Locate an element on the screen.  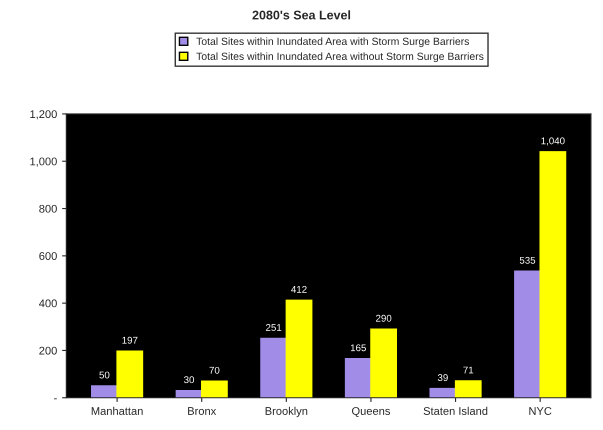
x-tick-label: Staten Island is located at coordinates (456, 410).